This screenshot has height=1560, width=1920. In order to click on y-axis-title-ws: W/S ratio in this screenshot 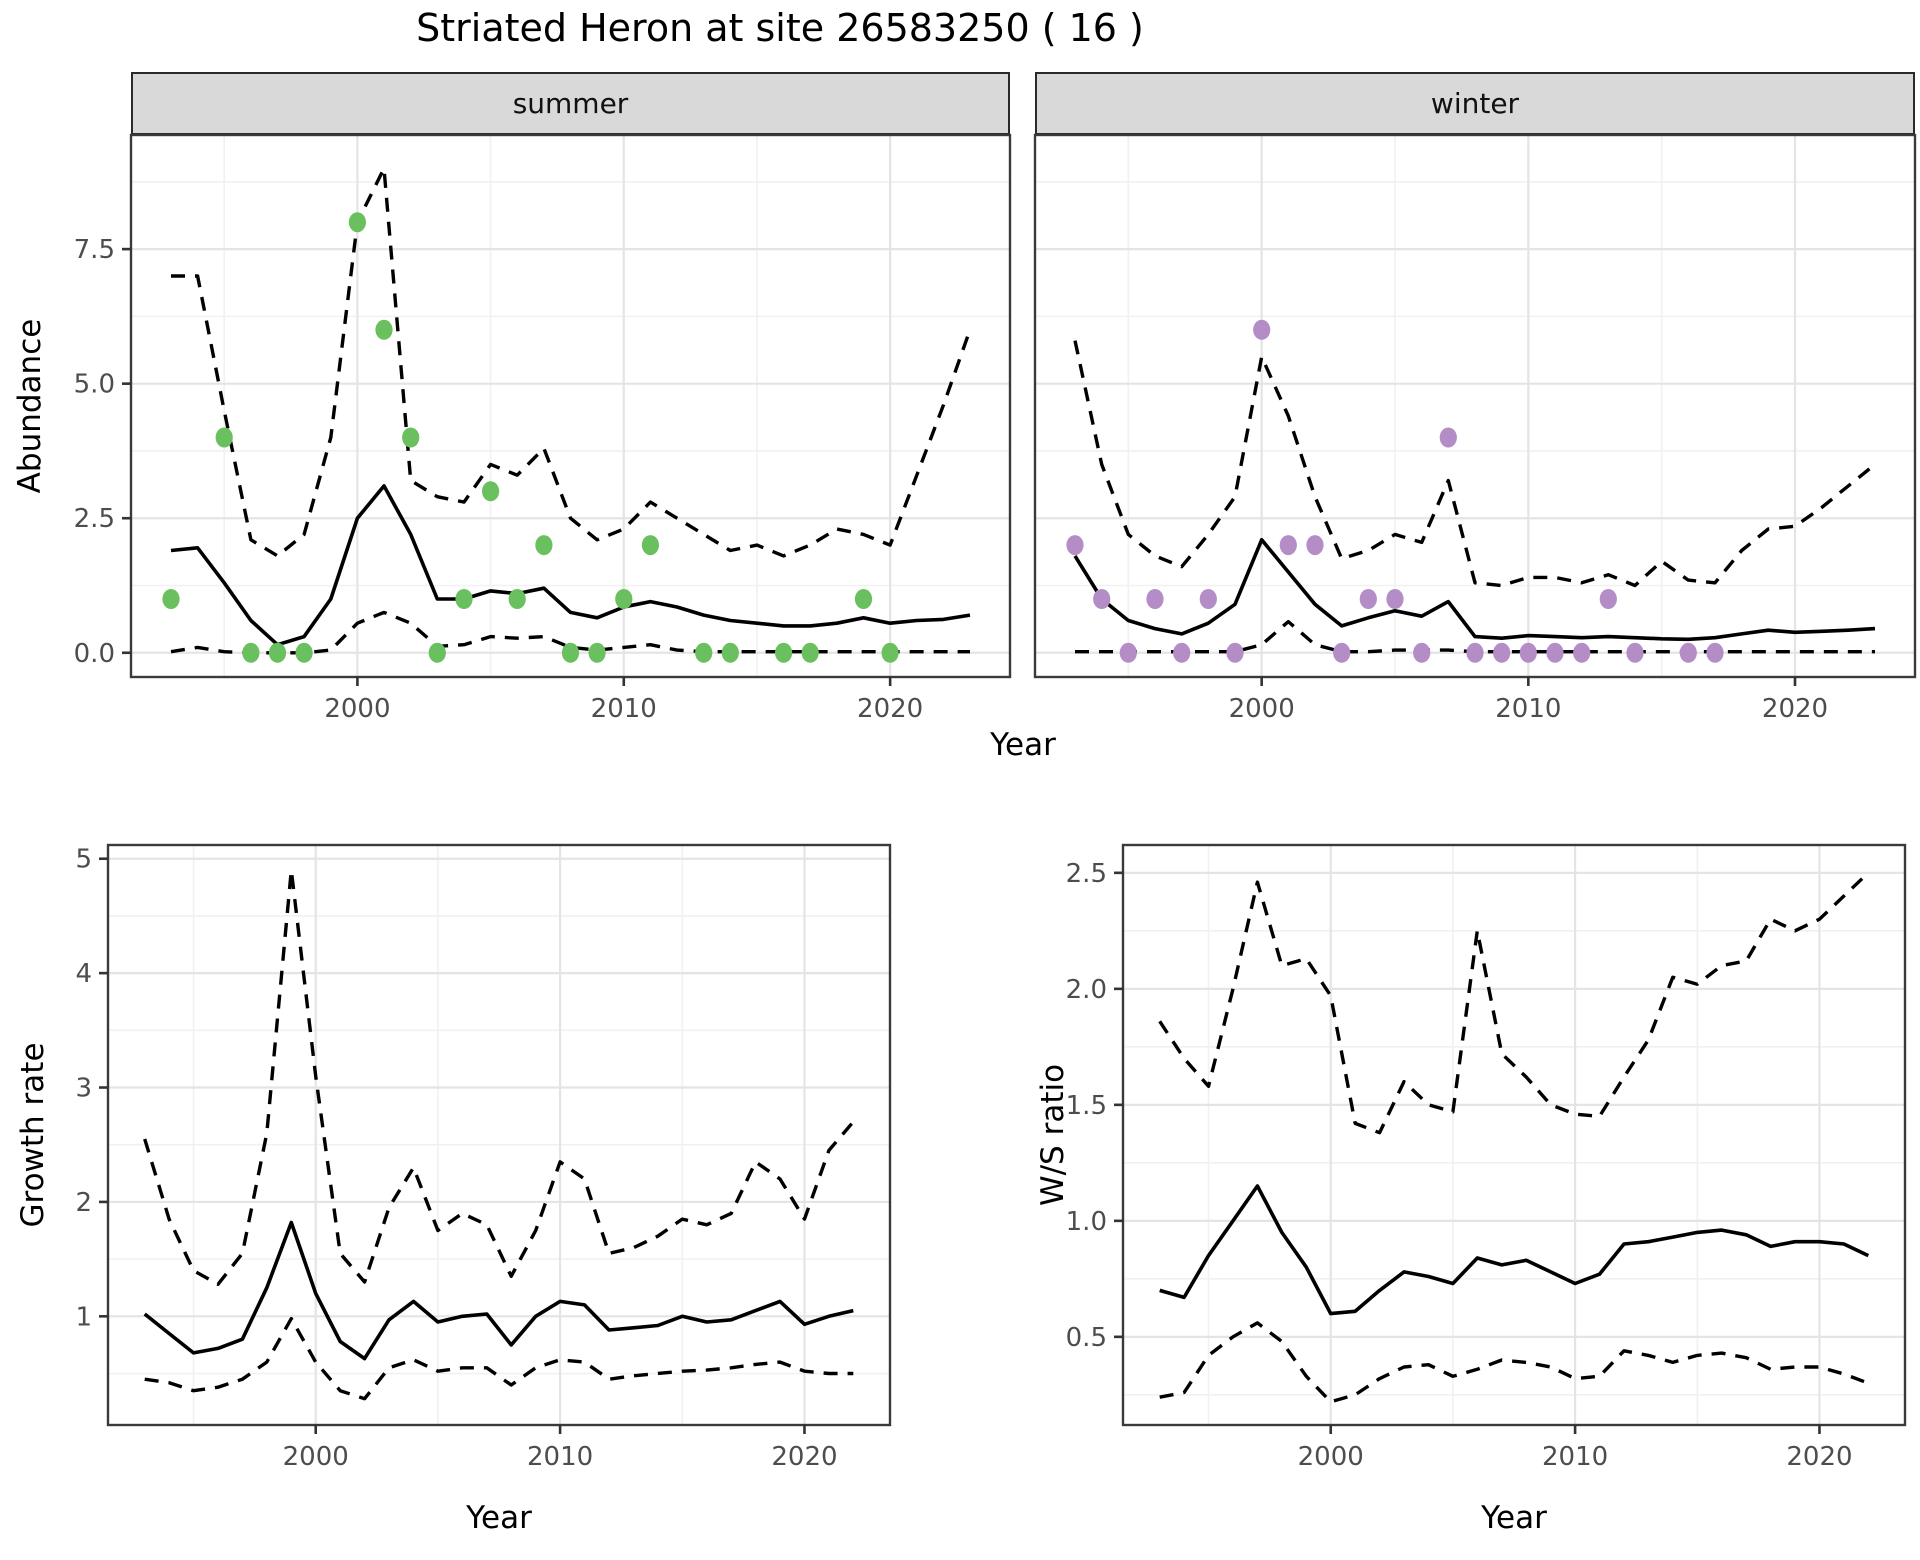, I will do `click(1053, 1135)`.